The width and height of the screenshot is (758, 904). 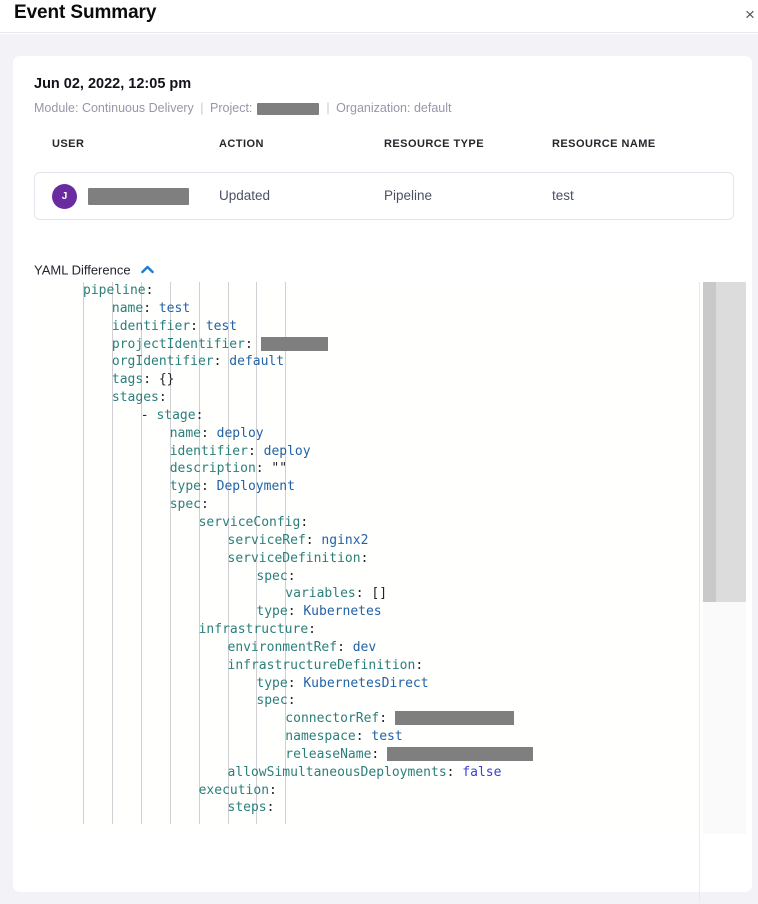 What do you see at coordinates (163, 380) in the screenshot?
I see `yaml-value: {}` at bounding box center [163, 380].